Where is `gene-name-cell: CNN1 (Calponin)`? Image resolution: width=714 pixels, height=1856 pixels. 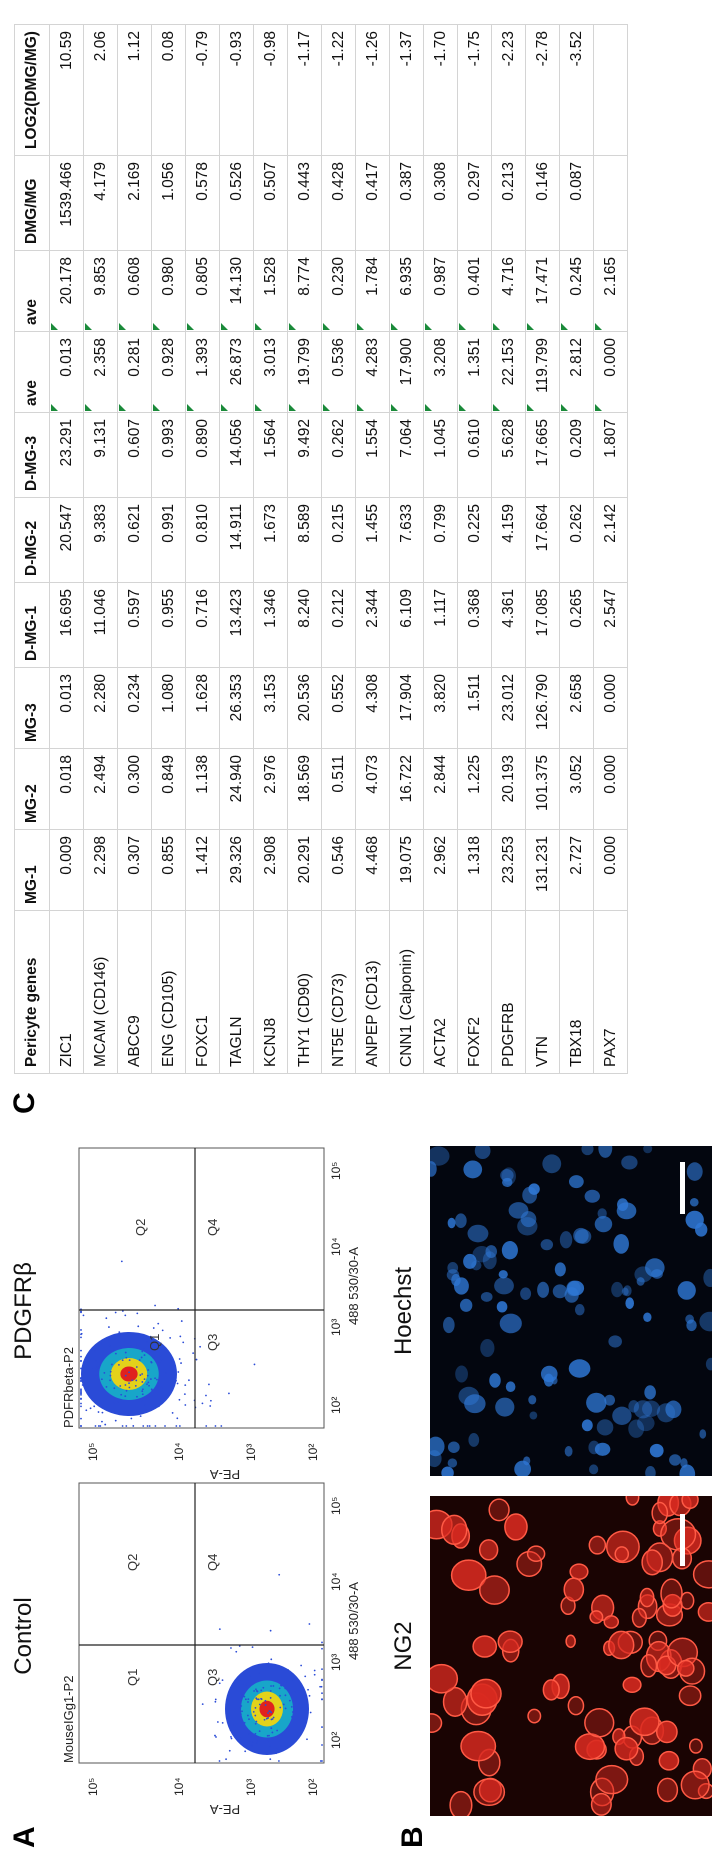 gene-name-cell: CNN1 (Calponin) is located at coordinates (406, 992).